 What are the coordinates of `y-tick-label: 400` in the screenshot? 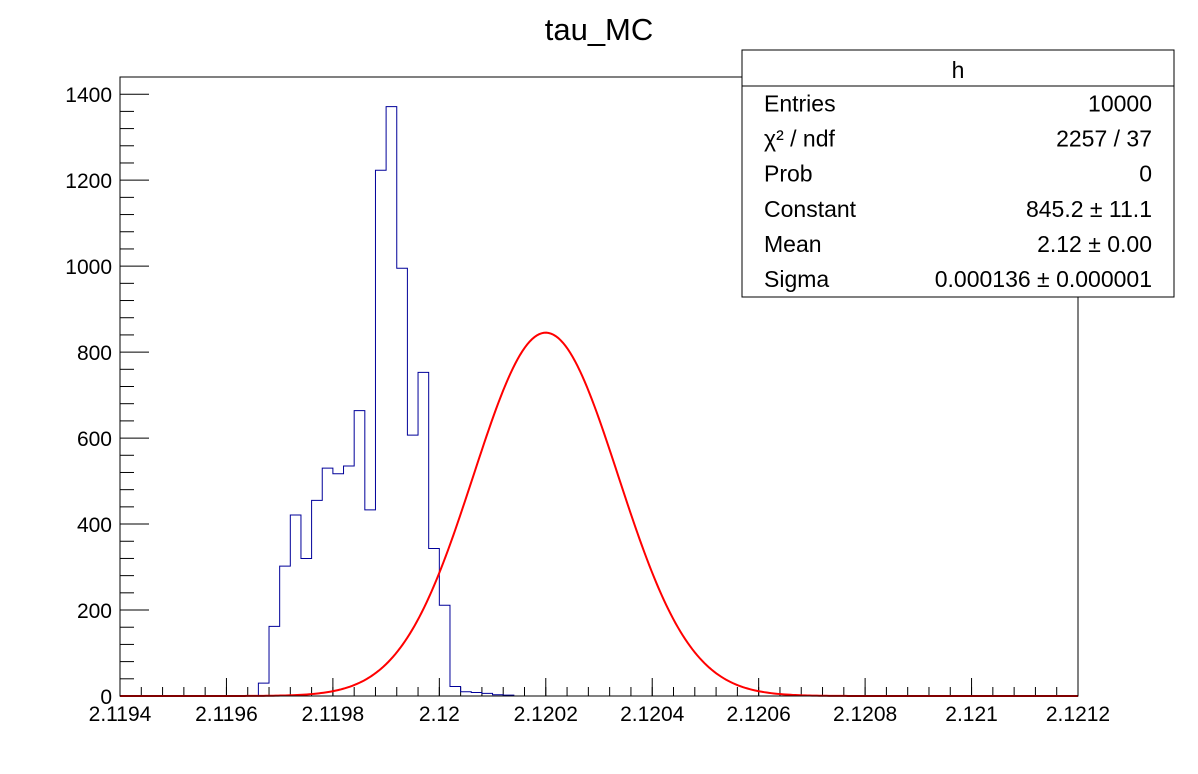 It's located at (94, 525).